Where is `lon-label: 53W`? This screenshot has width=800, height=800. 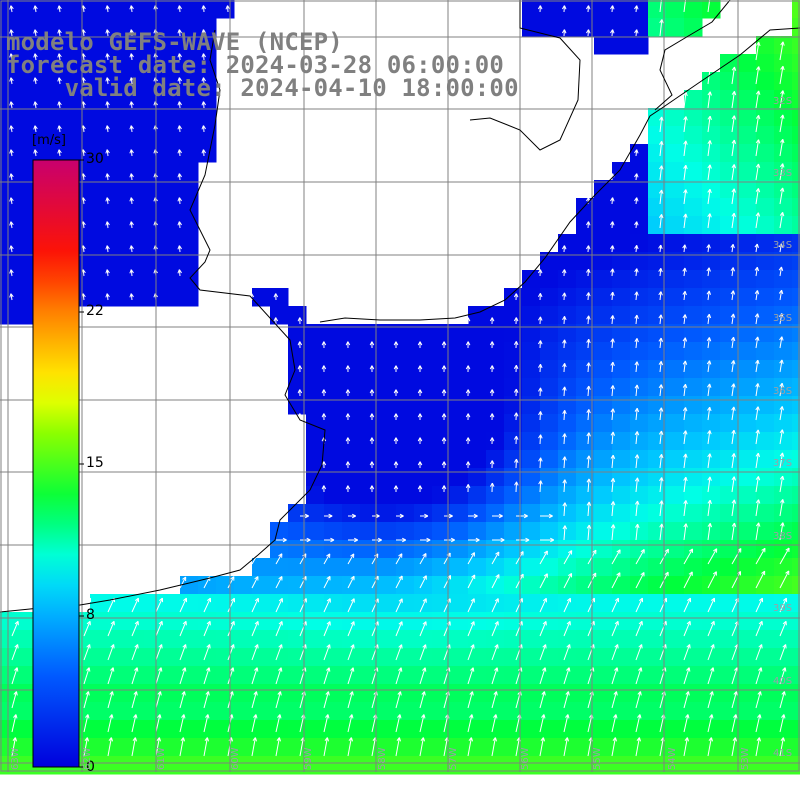 lon-label: 53W is located at coordinates (745, 758).